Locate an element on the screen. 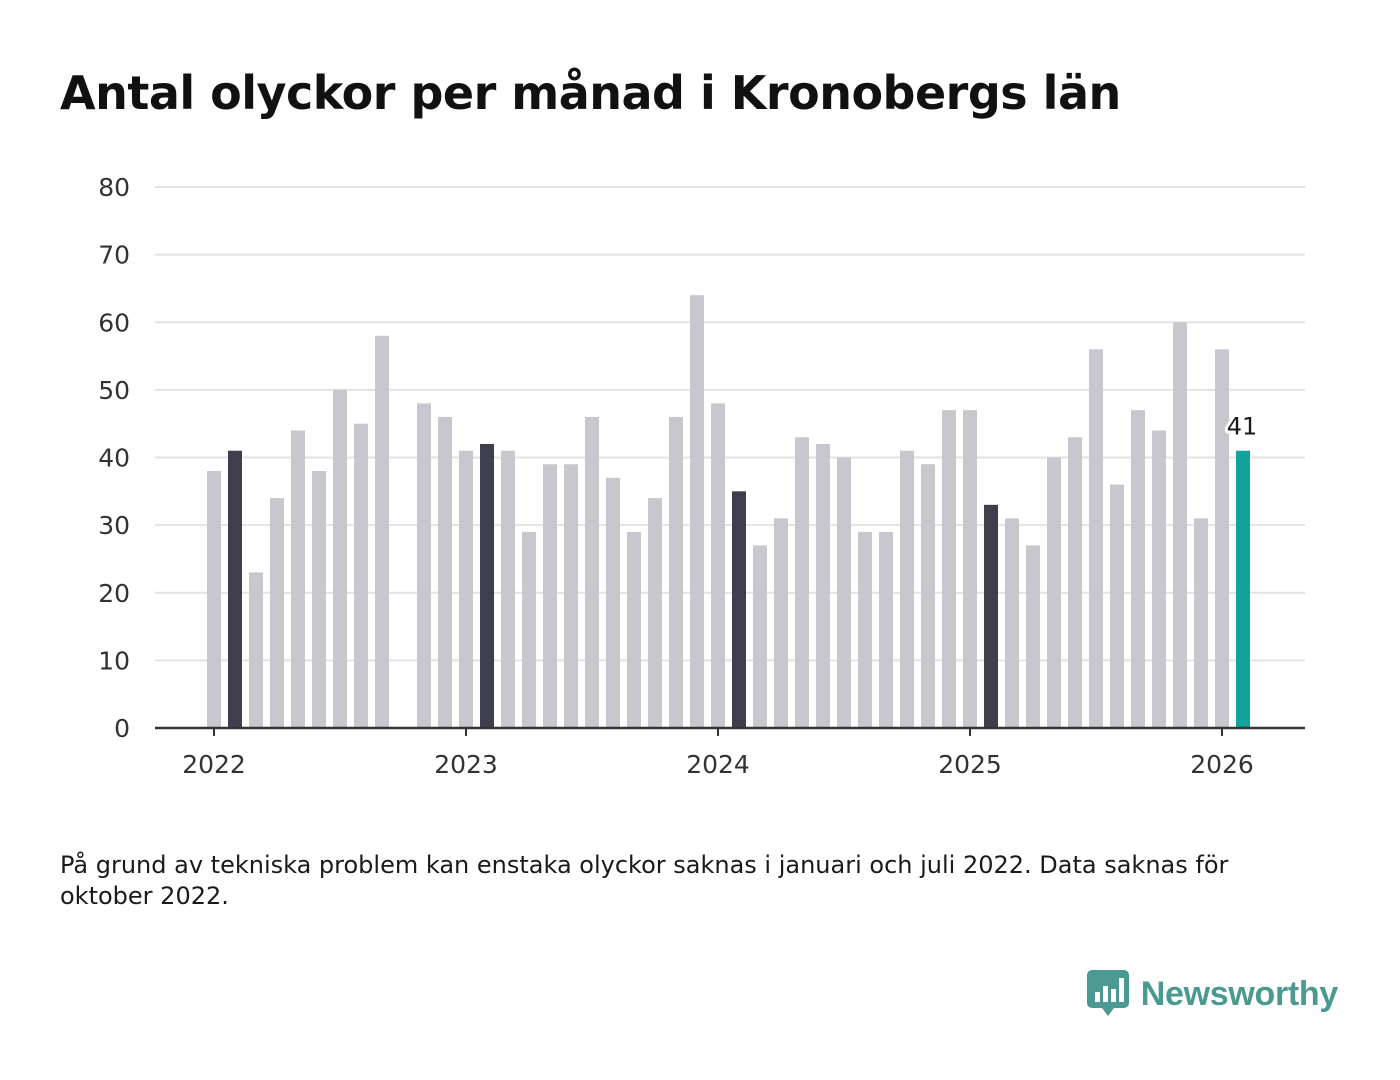 The height and width of the screenshot is (1080, 1400). x-tick-label: 2026 is located at coordinates (1222, 764).